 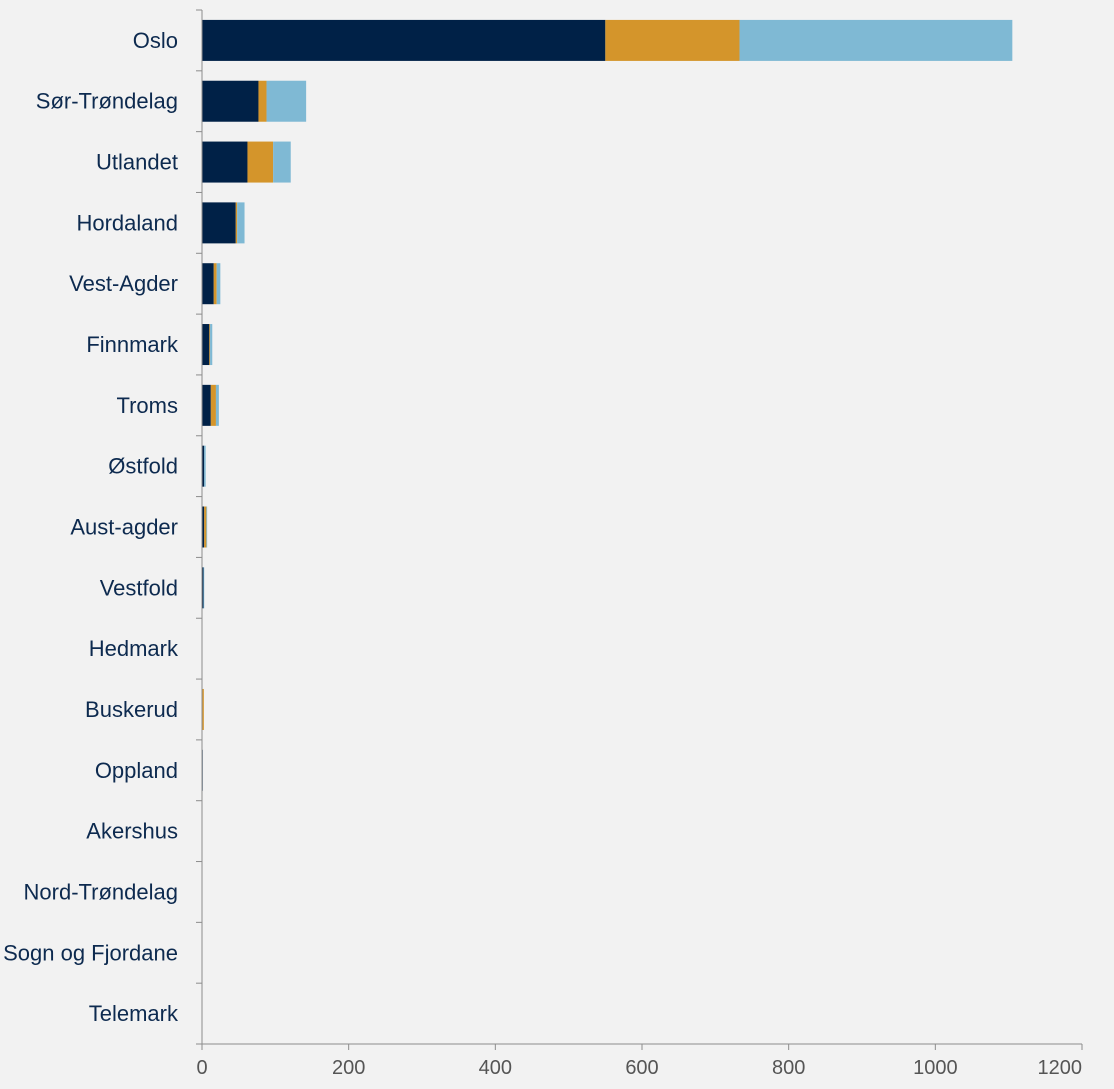 I want to click on x-tick-label-0: 0, so click(x=201, y=1068).